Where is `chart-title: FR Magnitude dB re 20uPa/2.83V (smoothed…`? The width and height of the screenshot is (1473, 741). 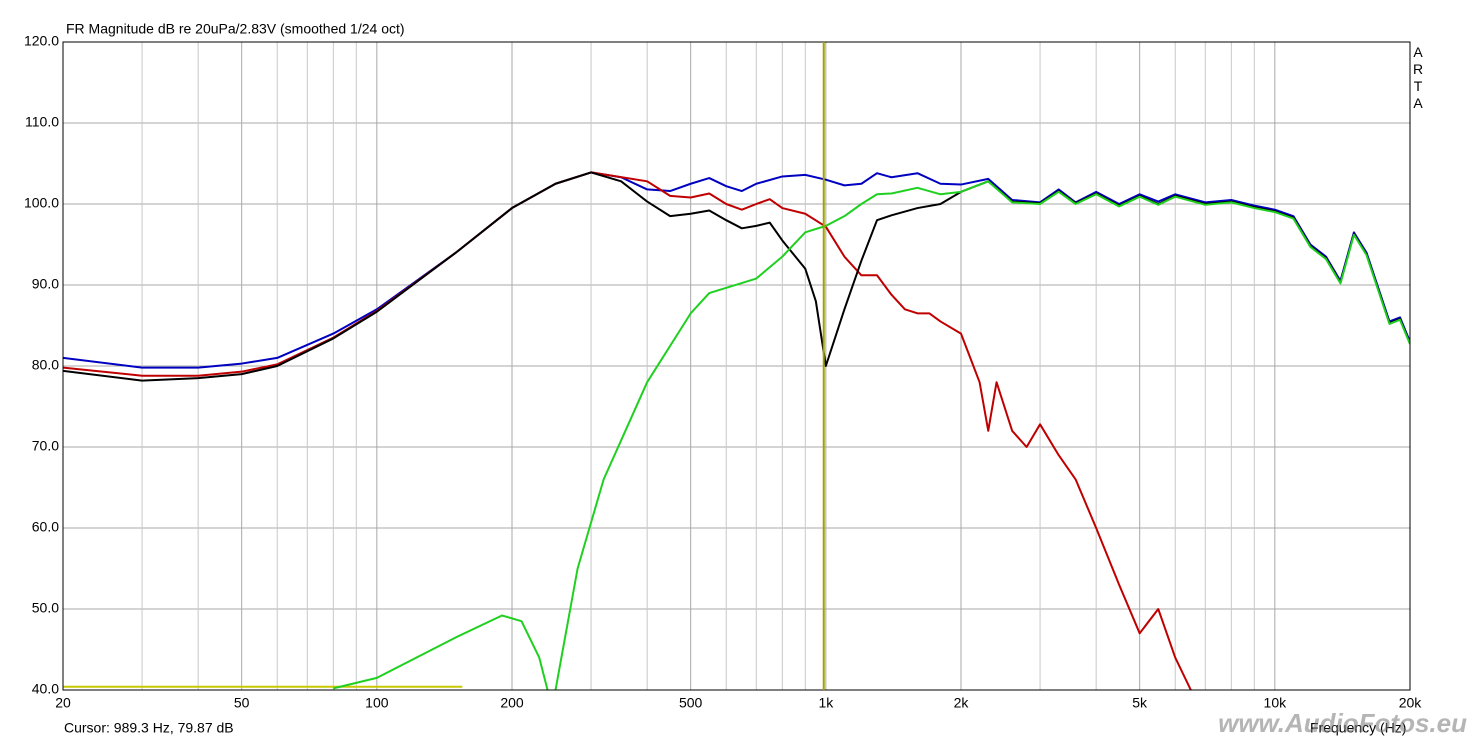
chart-title: FR Magnitude dB re 20uPa/2.83V (smoothed… is located at coordinates (235, 29).